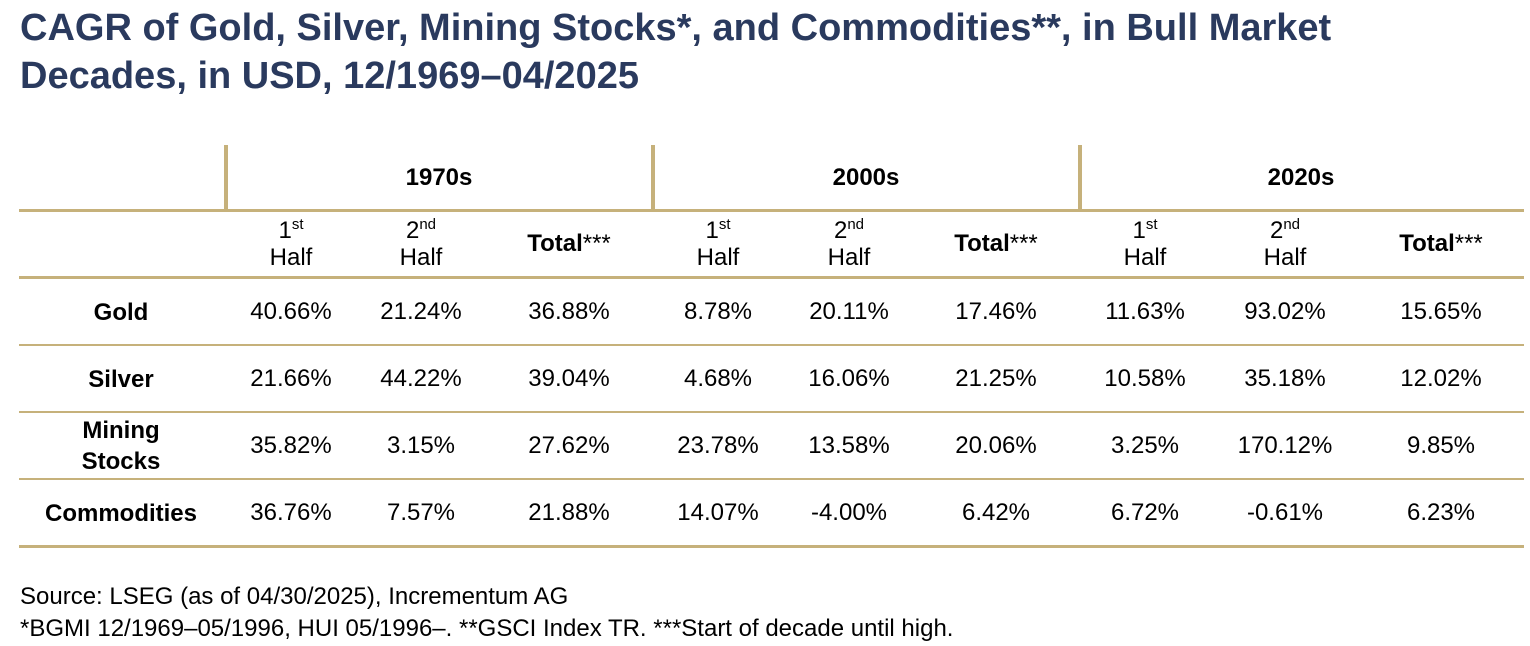  What do you see at coordinates (1285, 445) in the screenshot?
I see `table-cell: 170.12%` at bounding box center [1285, 445].